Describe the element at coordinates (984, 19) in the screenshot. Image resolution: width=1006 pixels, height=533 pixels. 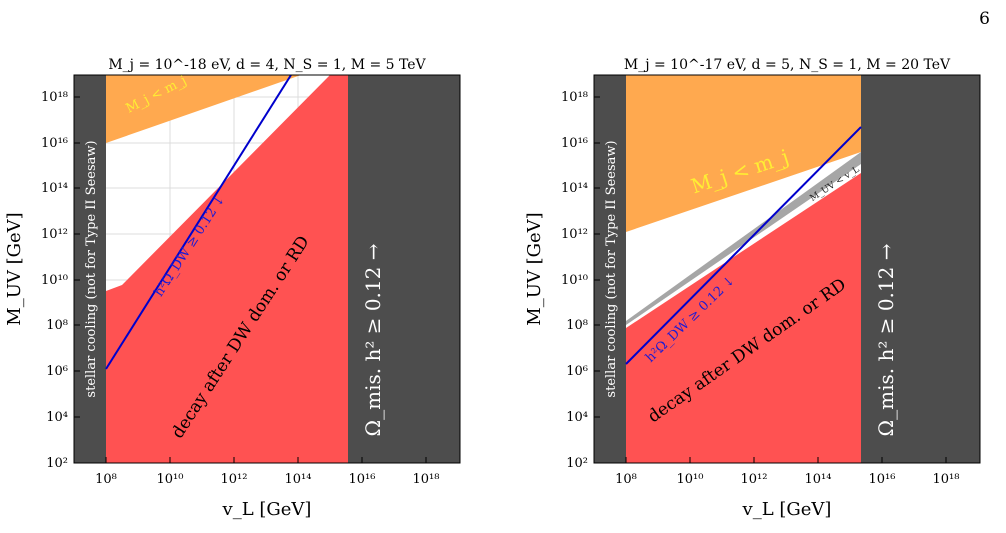
I see `page-number: 6` at that location.